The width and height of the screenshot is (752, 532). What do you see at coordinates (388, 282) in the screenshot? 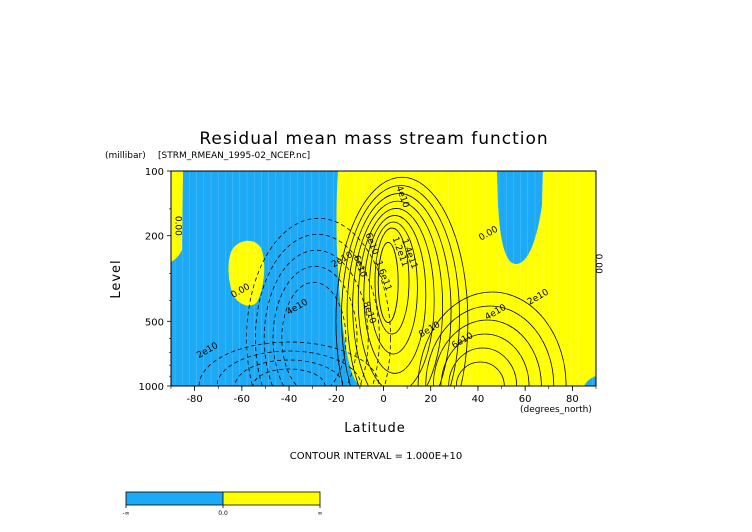
I see `contour-core` at bounding box center [388, 282].